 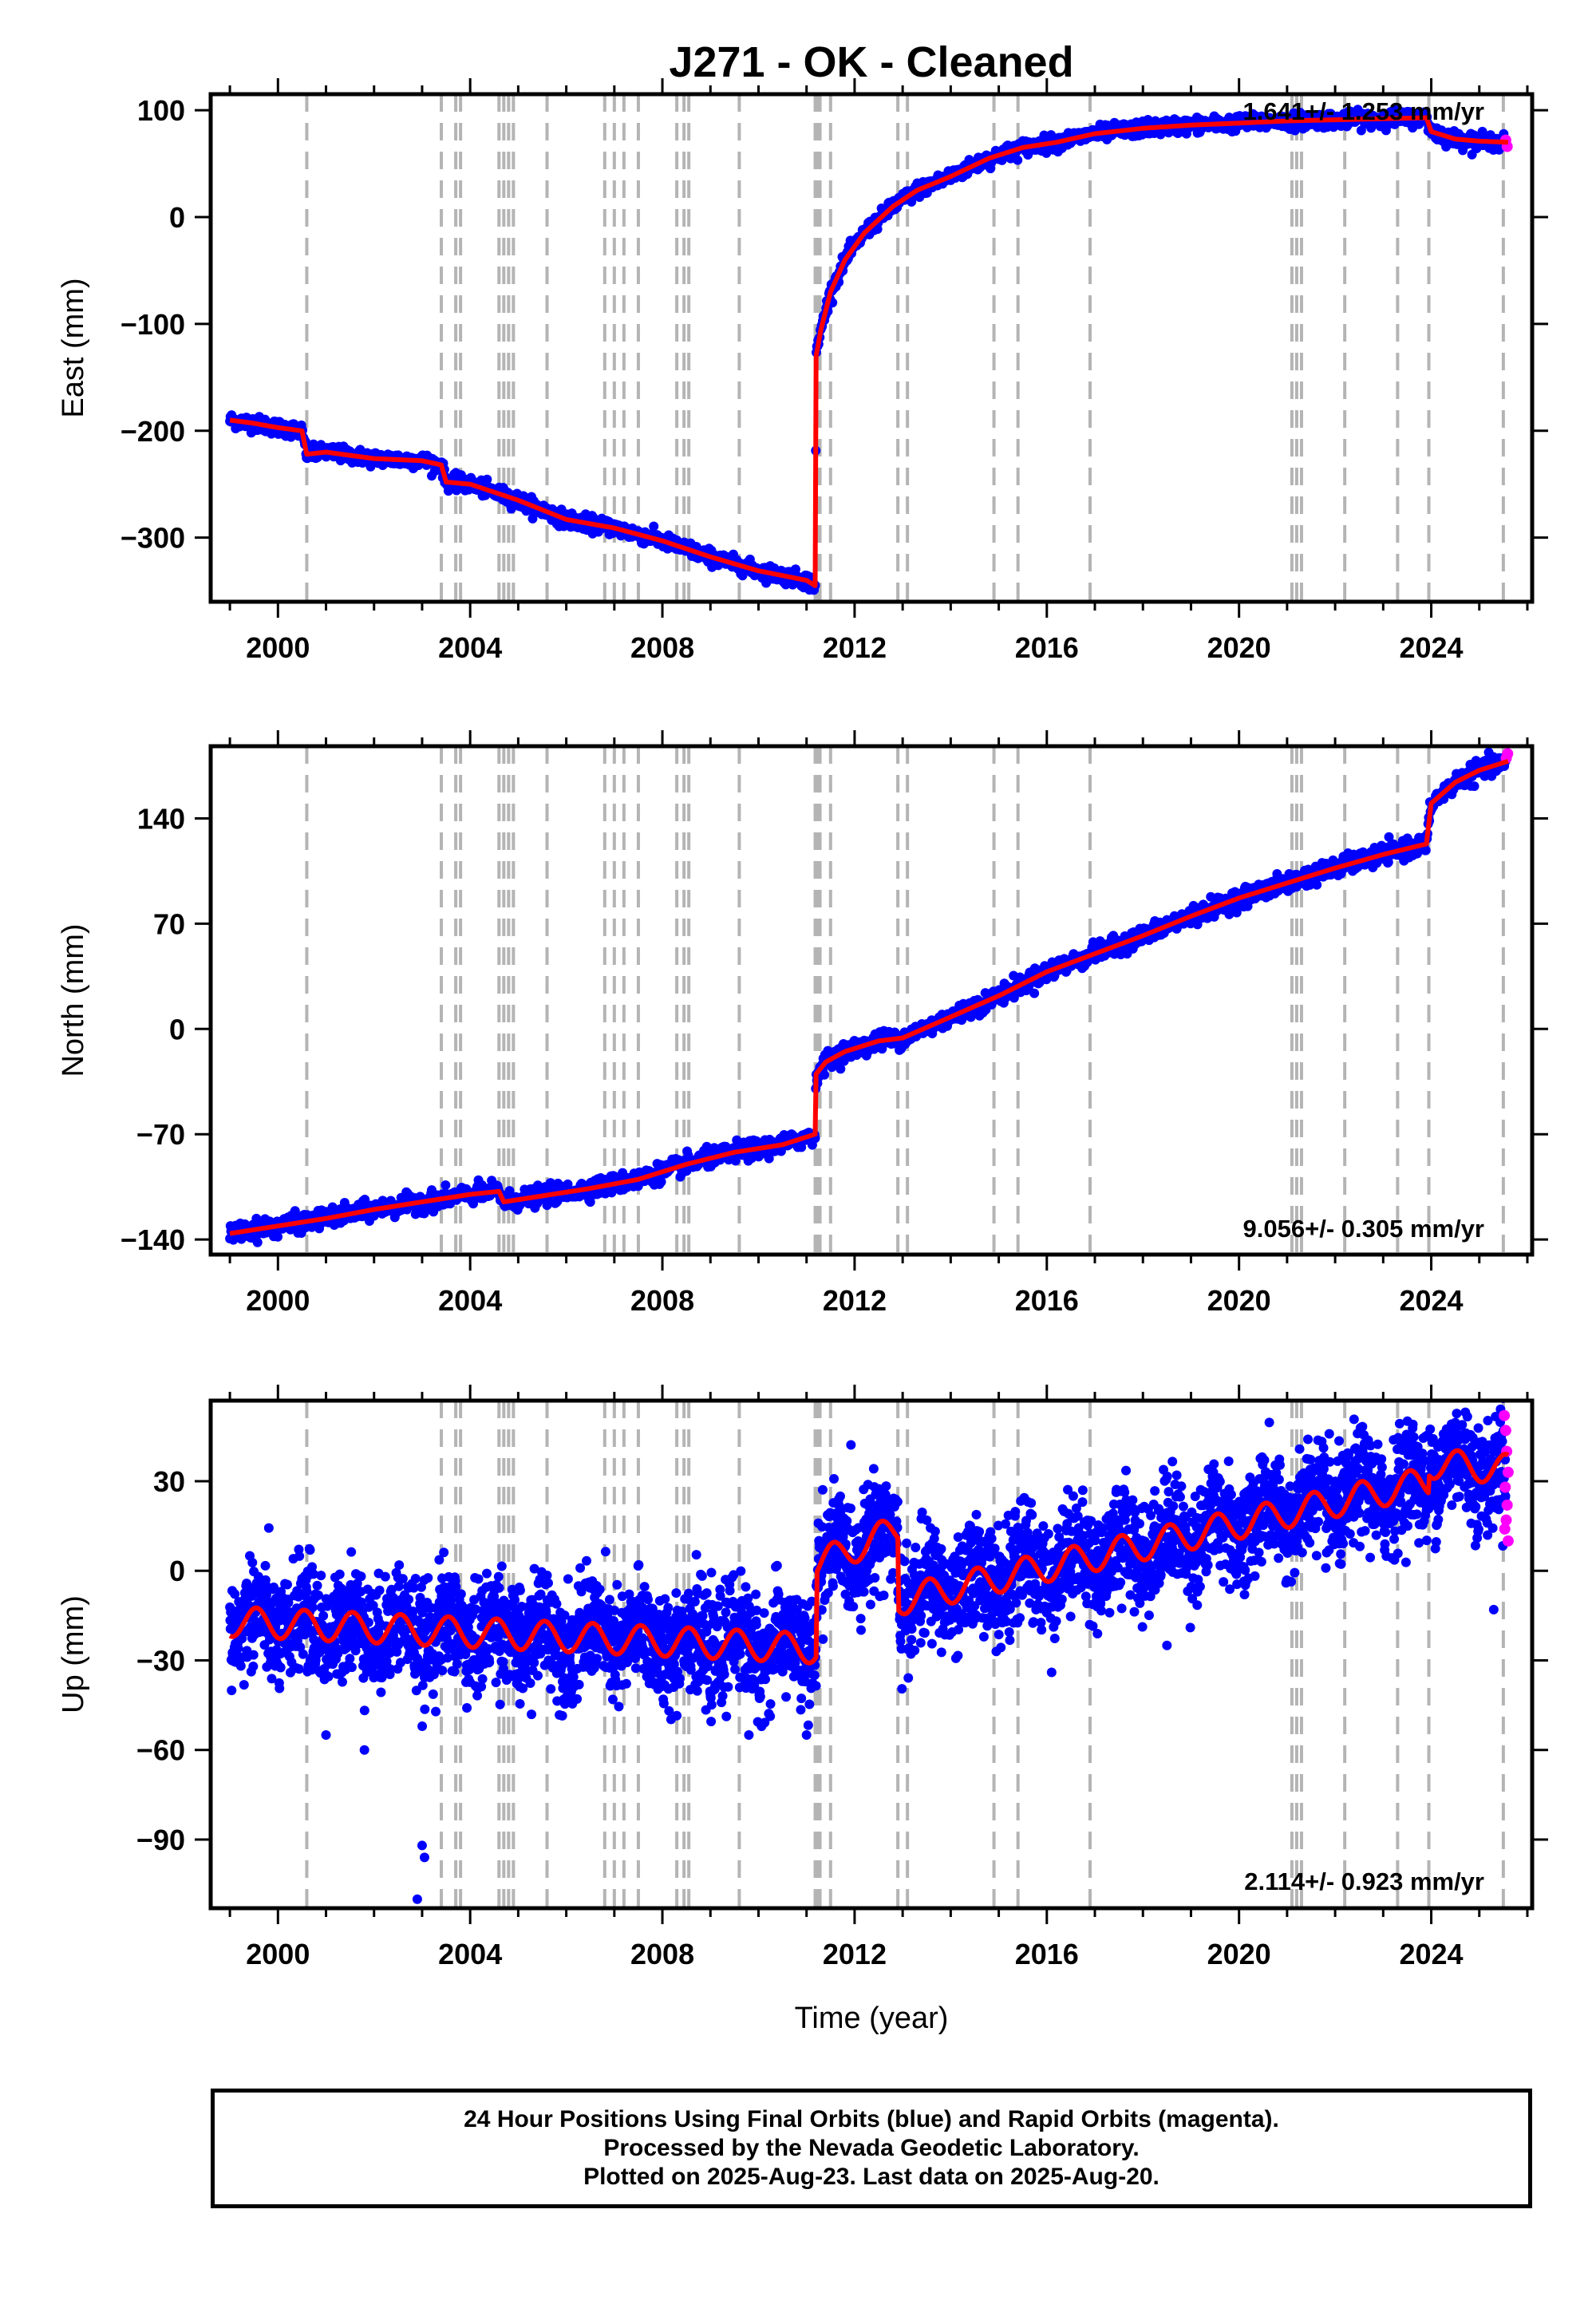 What do you see at coordinates (73, 347) in the screenshot?
I see `y-axis-label: East (mm)` at bounding box center [73, 347].